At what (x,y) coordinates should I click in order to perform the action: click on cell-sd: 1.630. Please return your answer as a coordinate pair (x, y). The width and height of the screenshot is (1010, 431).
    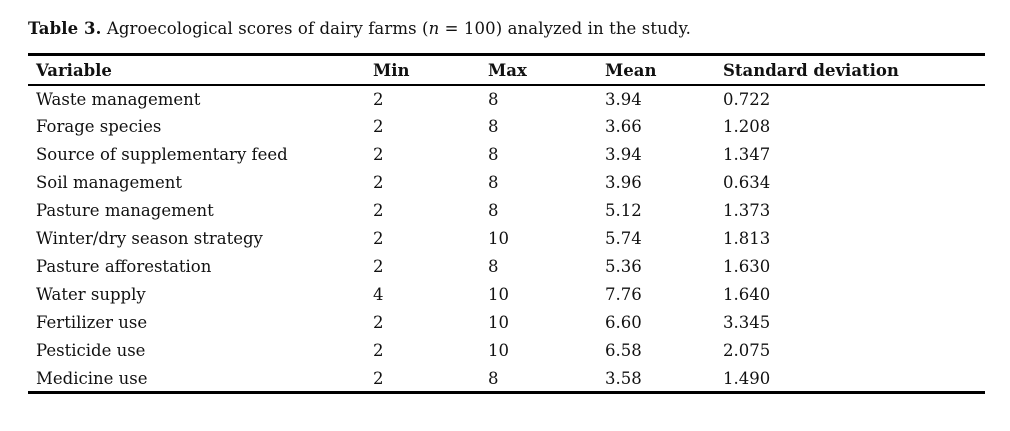
    Looking at the image, I should click on (747, 267).